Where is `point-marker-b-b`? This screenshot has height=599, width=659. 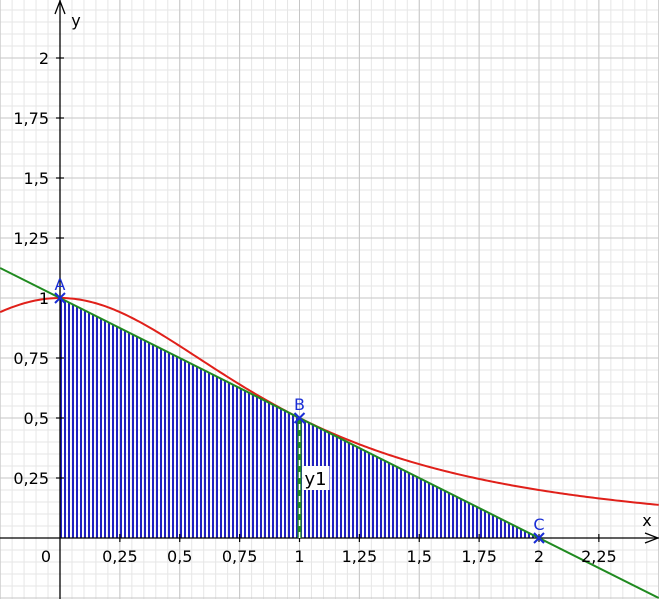 point-marker-b-b is located at coordinates (299, 418).